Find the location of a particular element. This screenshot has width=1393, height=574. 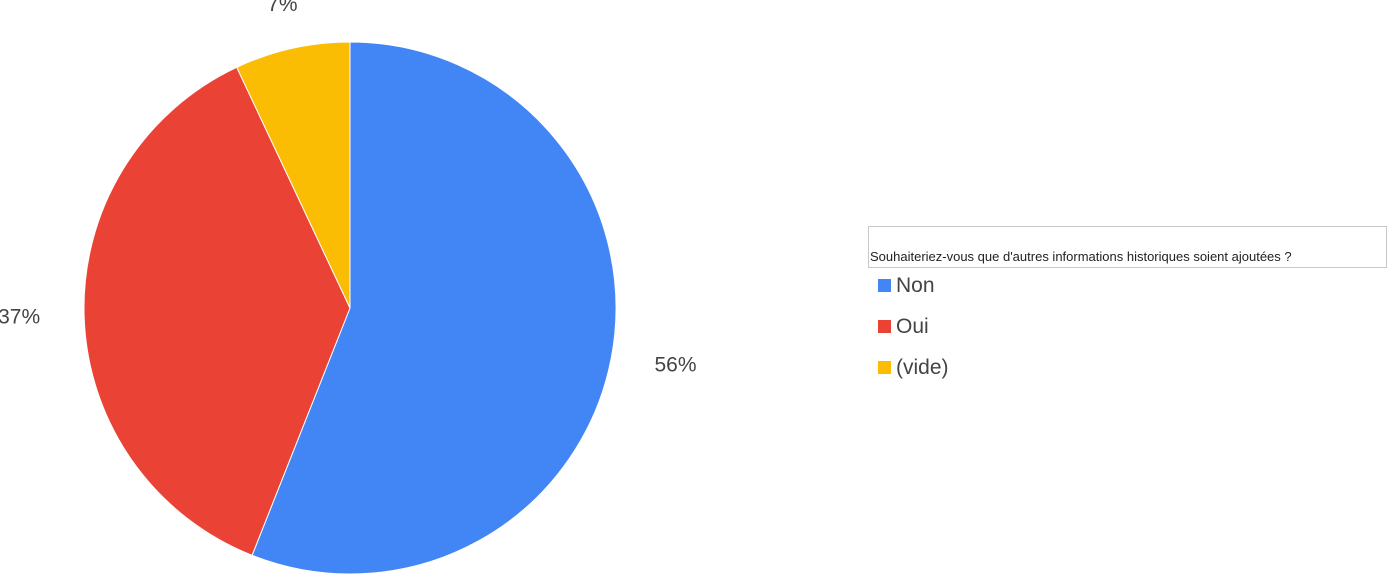

legend-label: (vide) is located at coordinates (922, 367).